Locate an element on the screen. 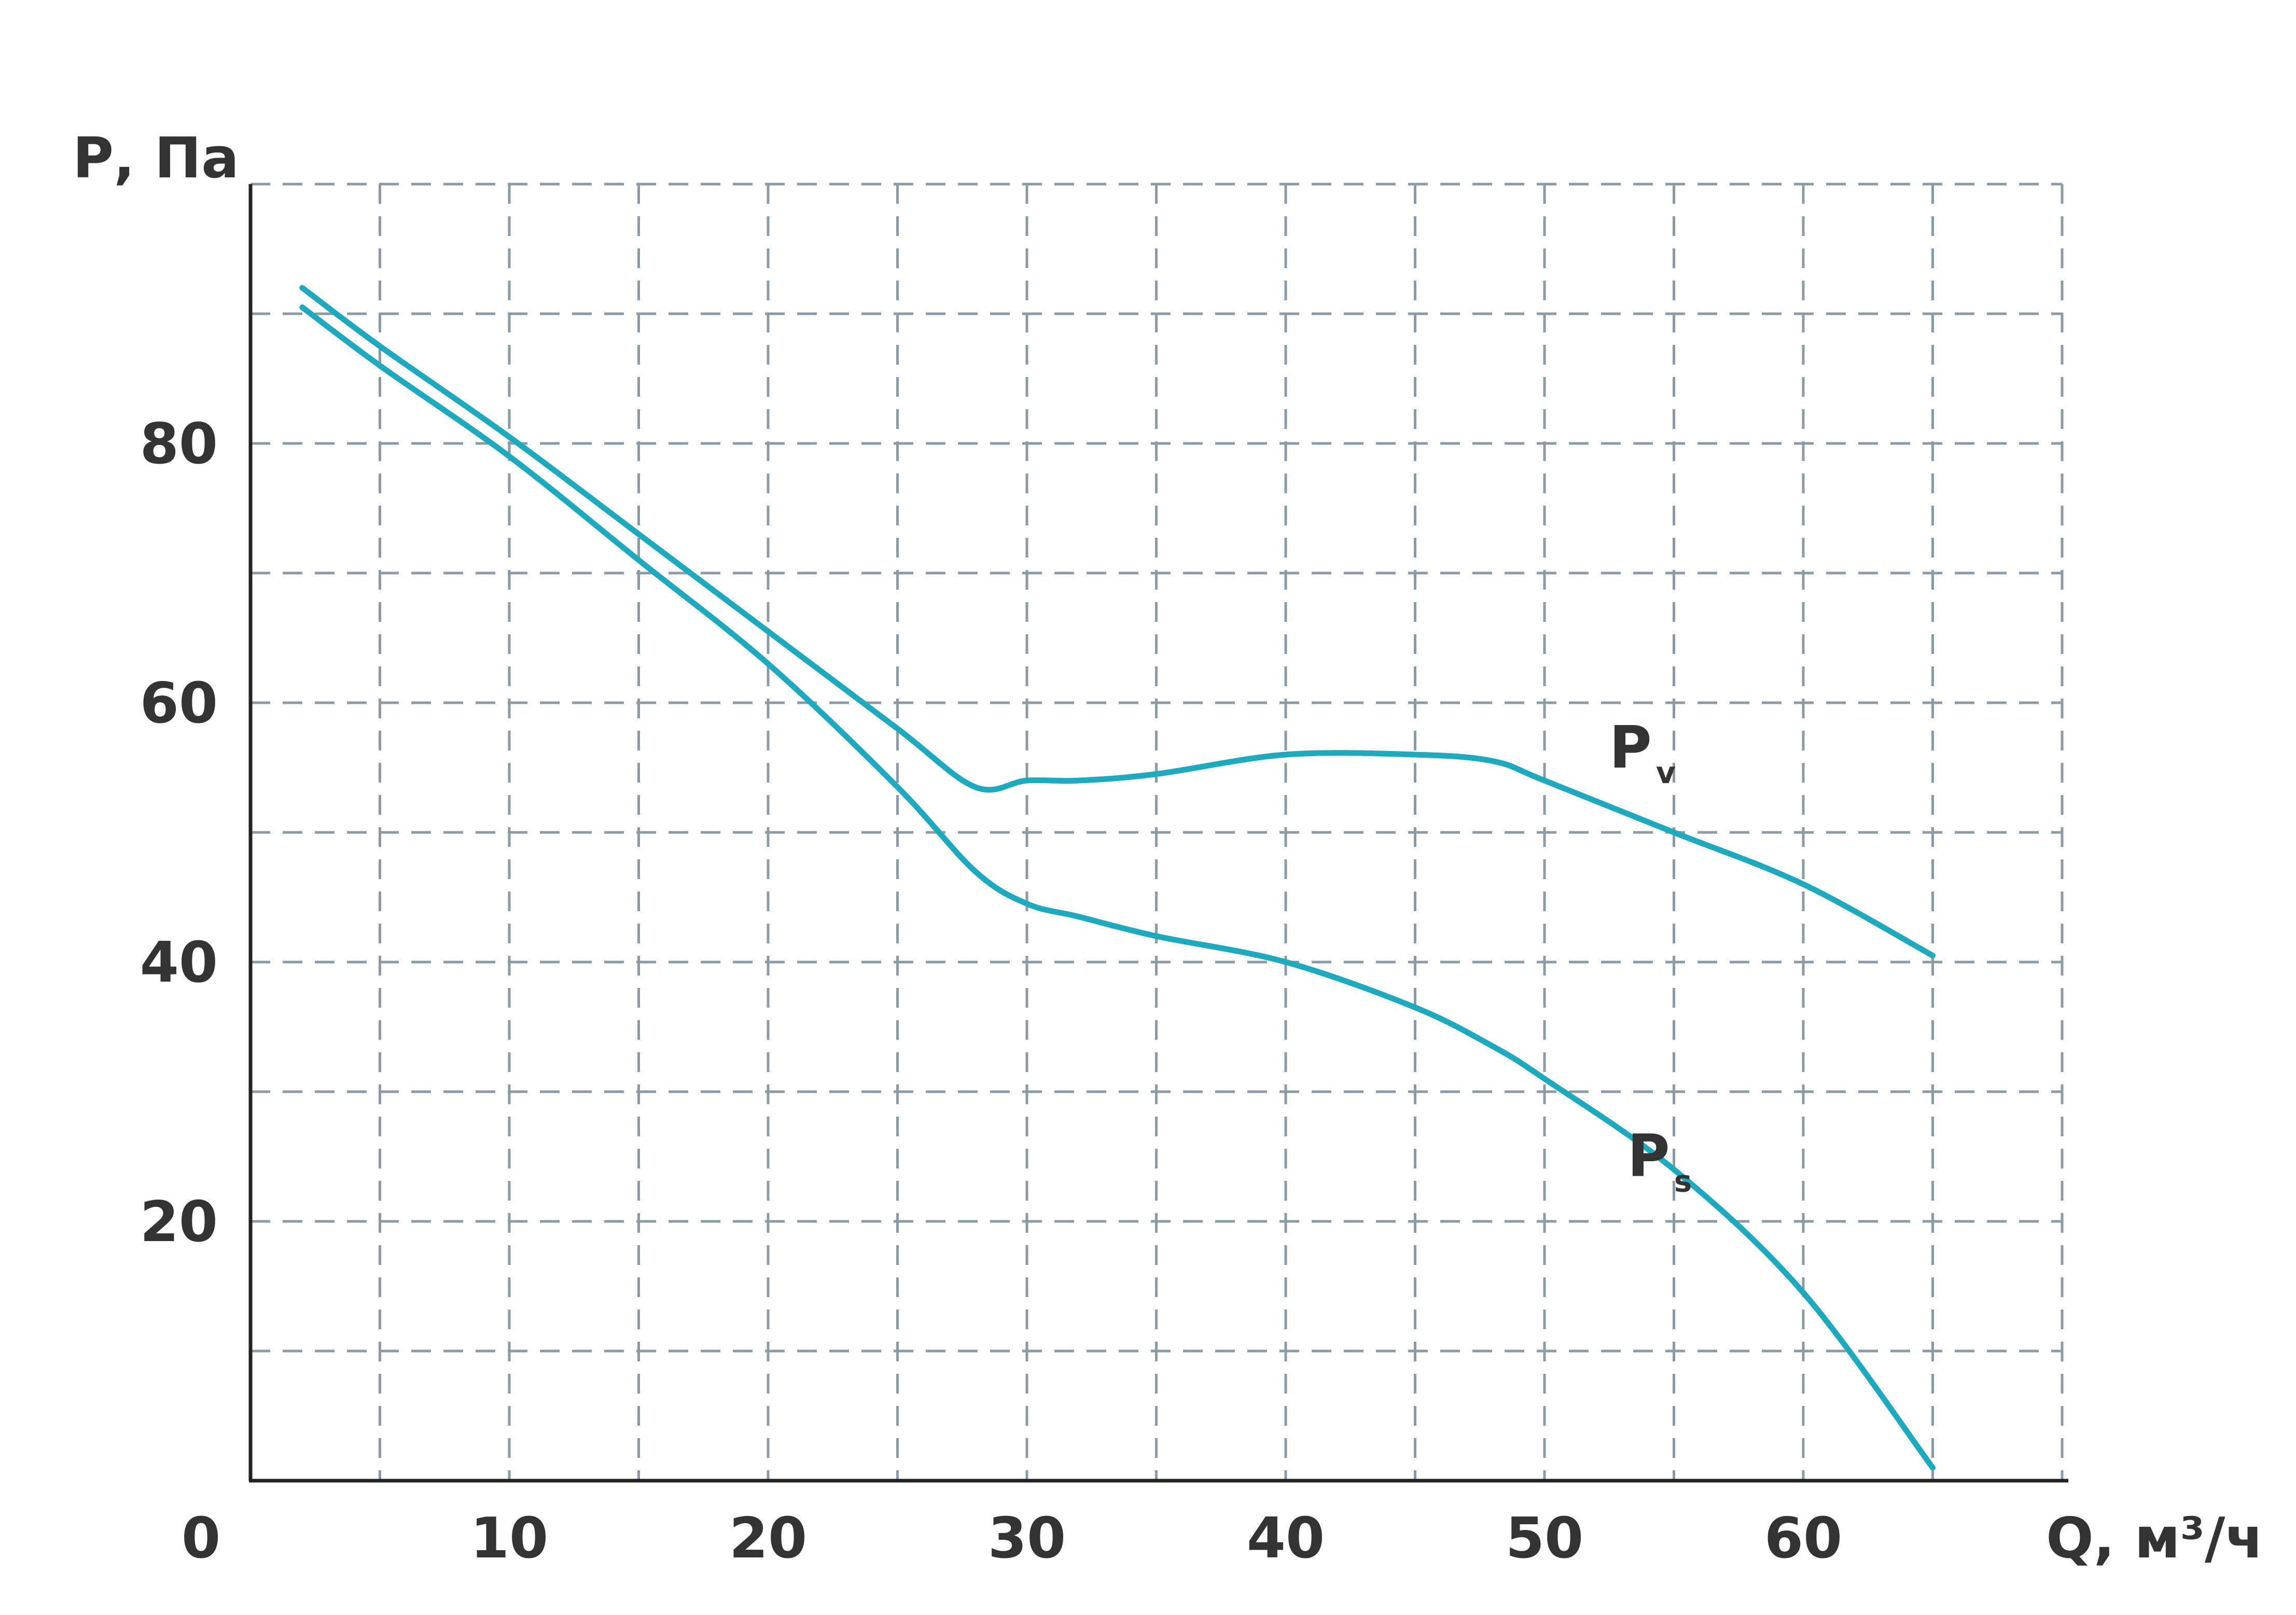  y-tick-label: 80 is located at coordinates (179, 444).